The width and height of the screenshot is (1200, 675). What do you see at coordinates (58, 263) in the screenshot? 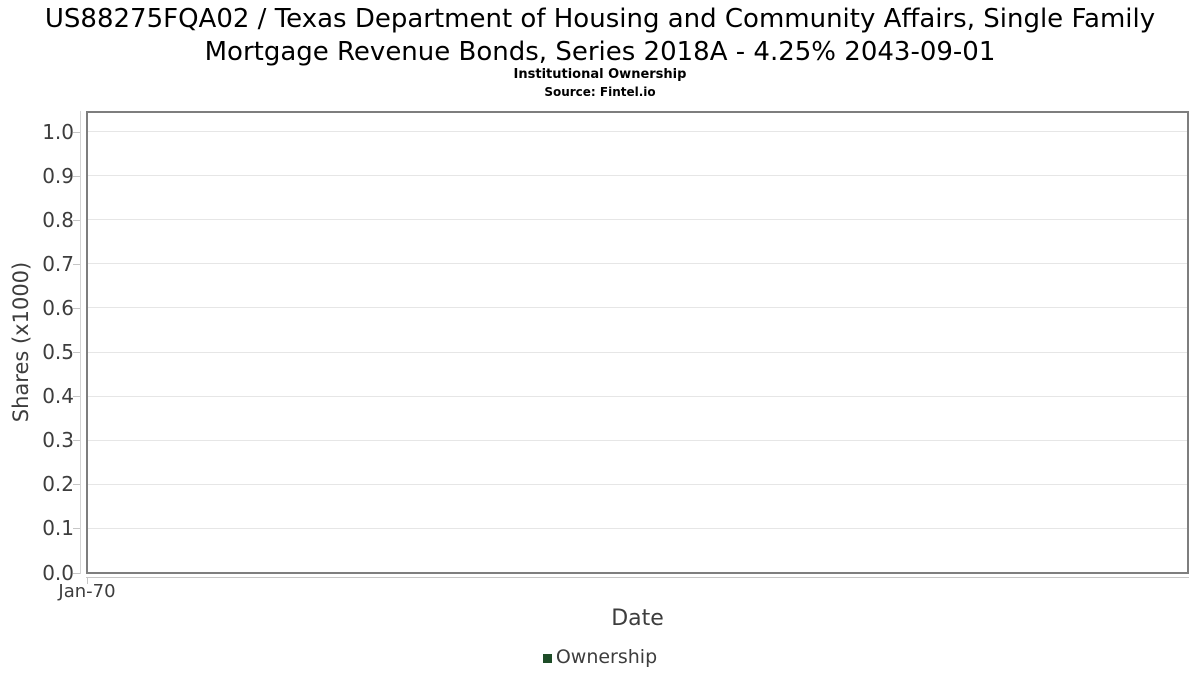
I see `y-tick-label-0.7: 0.7` at bounding box center [58, 263].